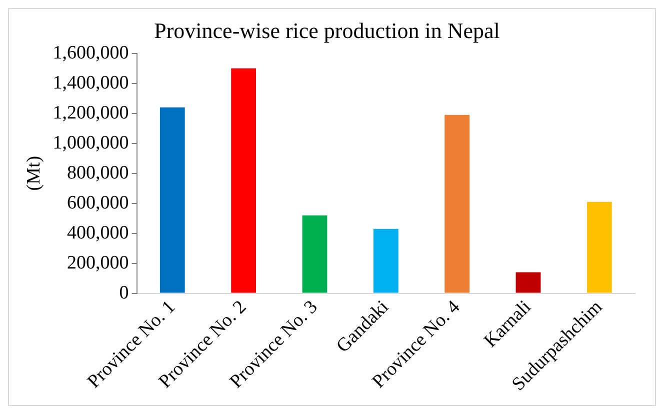 This screenshot has width=664, height=414. I want to click on y-tick-label: 1,600,000, so click(90, 53).